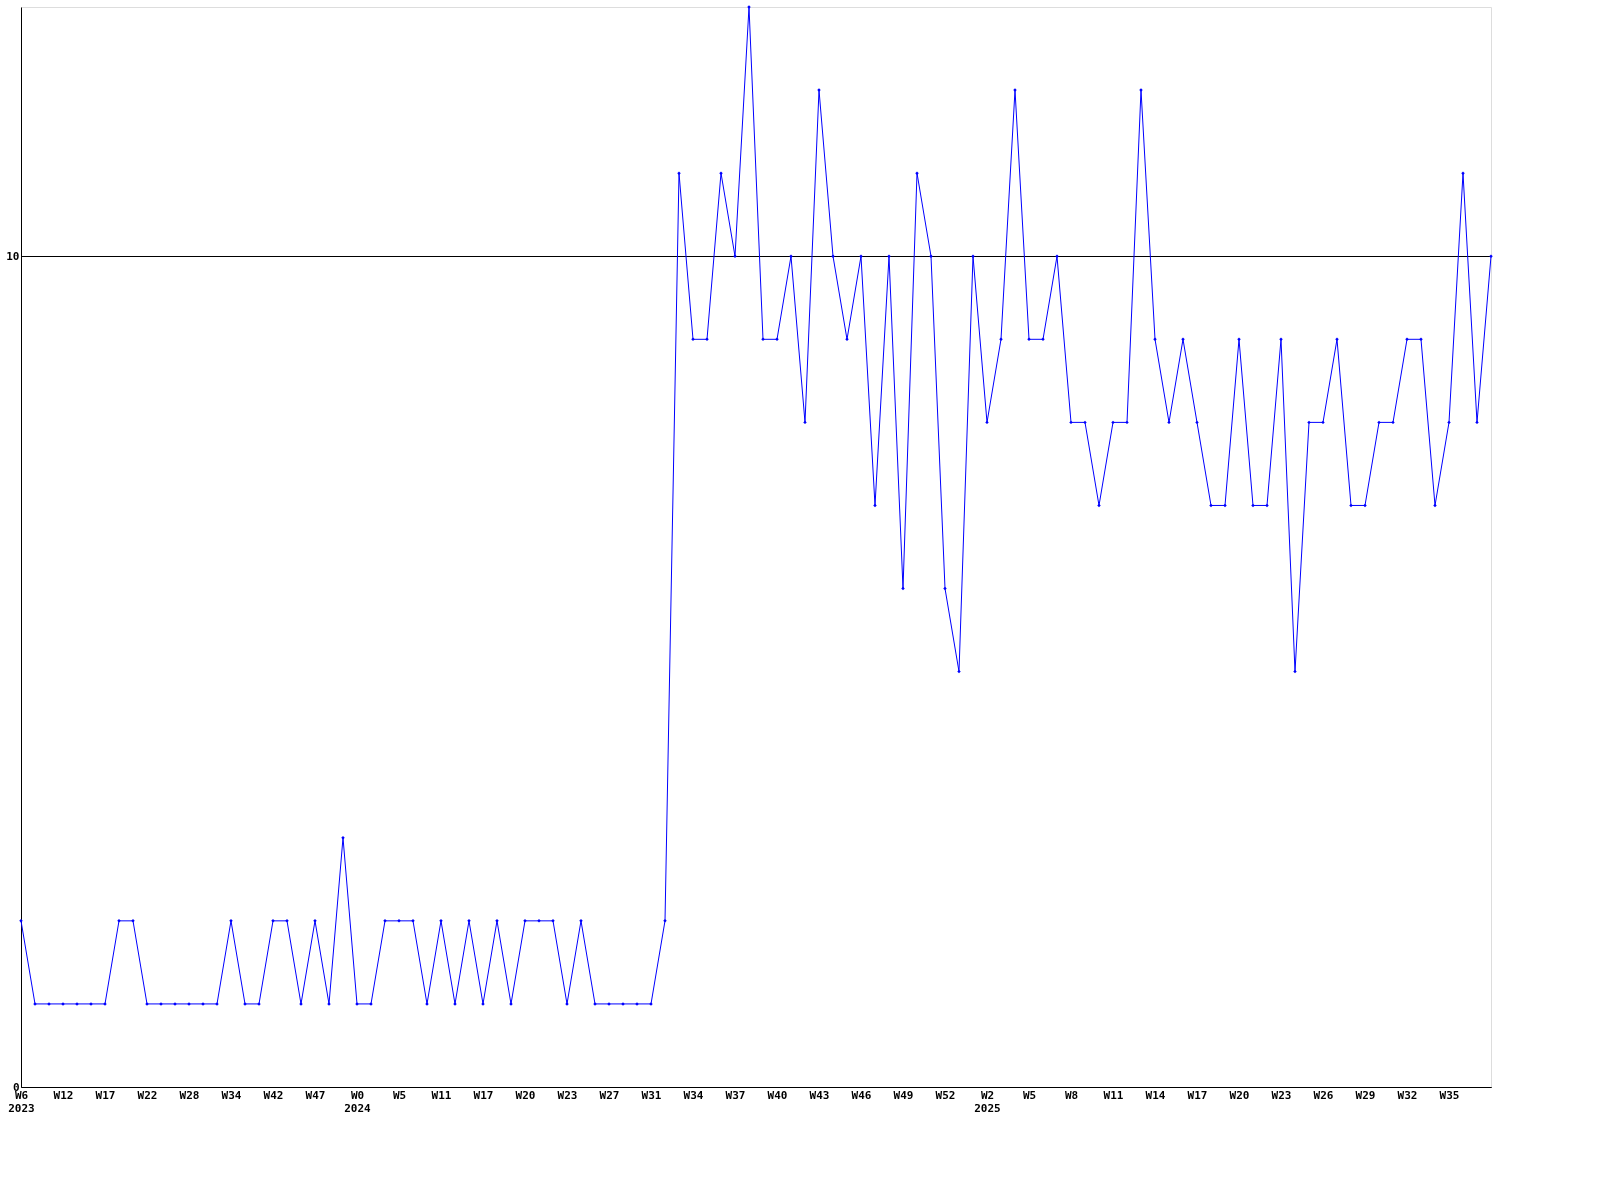  What do you see at coordinates (945, 1095) in the screenshot?
I see `x-tick-label: W52` at bounding box center [945, 1095].